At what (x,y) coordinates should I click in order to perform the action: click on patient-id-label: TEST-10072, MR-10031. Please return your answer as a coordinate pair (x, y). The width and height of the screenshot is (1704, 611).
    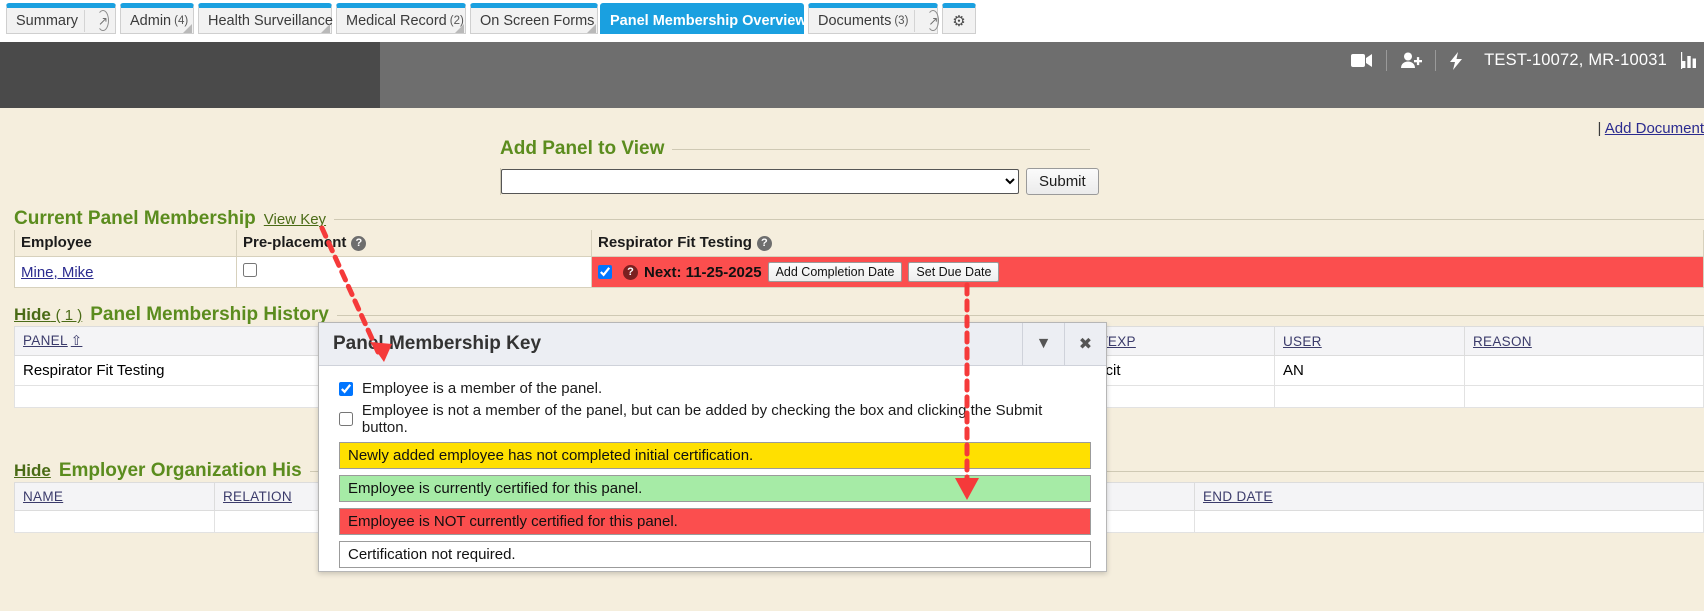
    Looking at the image, I should click on (1575, 60).